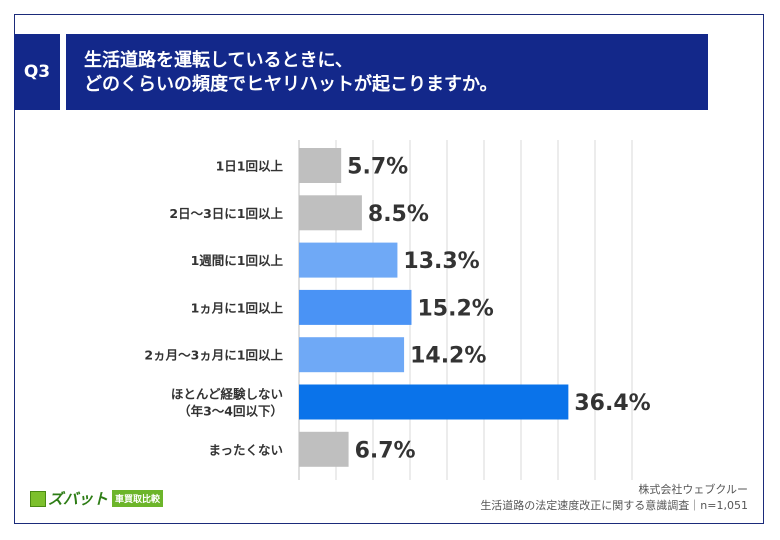 This screenshot has width=780, height=540. I want to click on data-label: 14.2%, so click(448, 356).